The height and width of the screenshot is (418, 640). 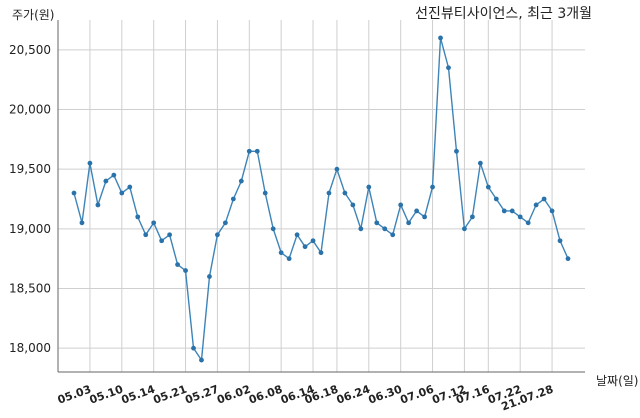 I want to click on y-tick-label: 18,500, so click(x=30, y=288).